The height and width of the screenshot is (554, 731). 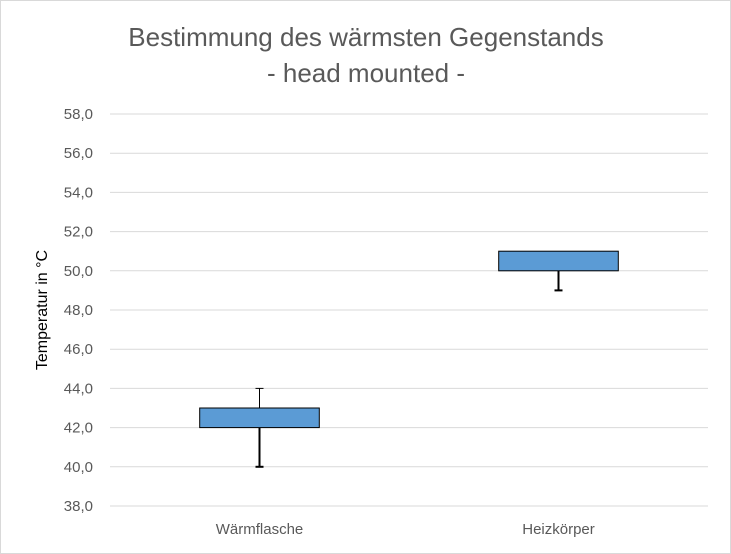 I want to click on y-tick-label: 48,0, so click(x=78, y=310).